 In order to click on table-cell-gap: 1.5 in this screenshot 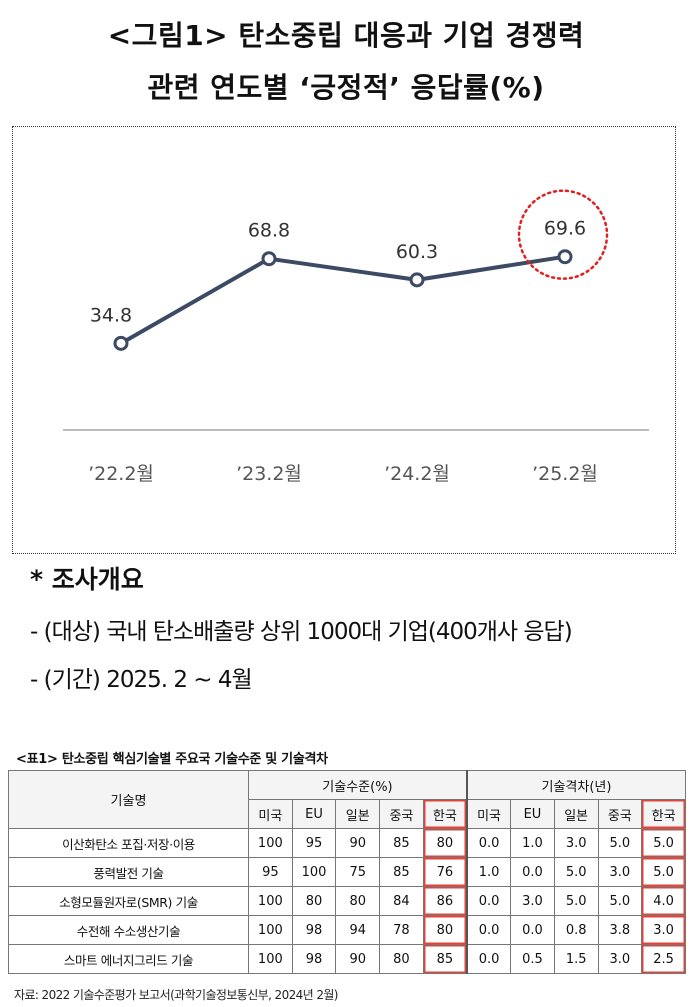, I will do `click(576, 959)`.